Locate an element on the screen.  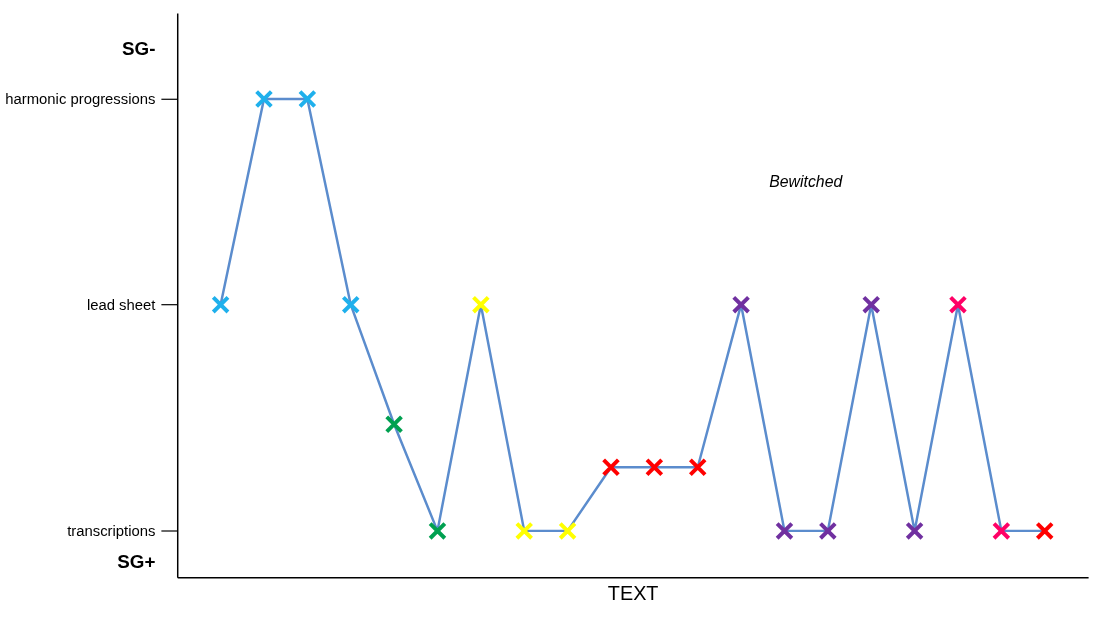
text: transcriptions is located at coordinates (111, 530).